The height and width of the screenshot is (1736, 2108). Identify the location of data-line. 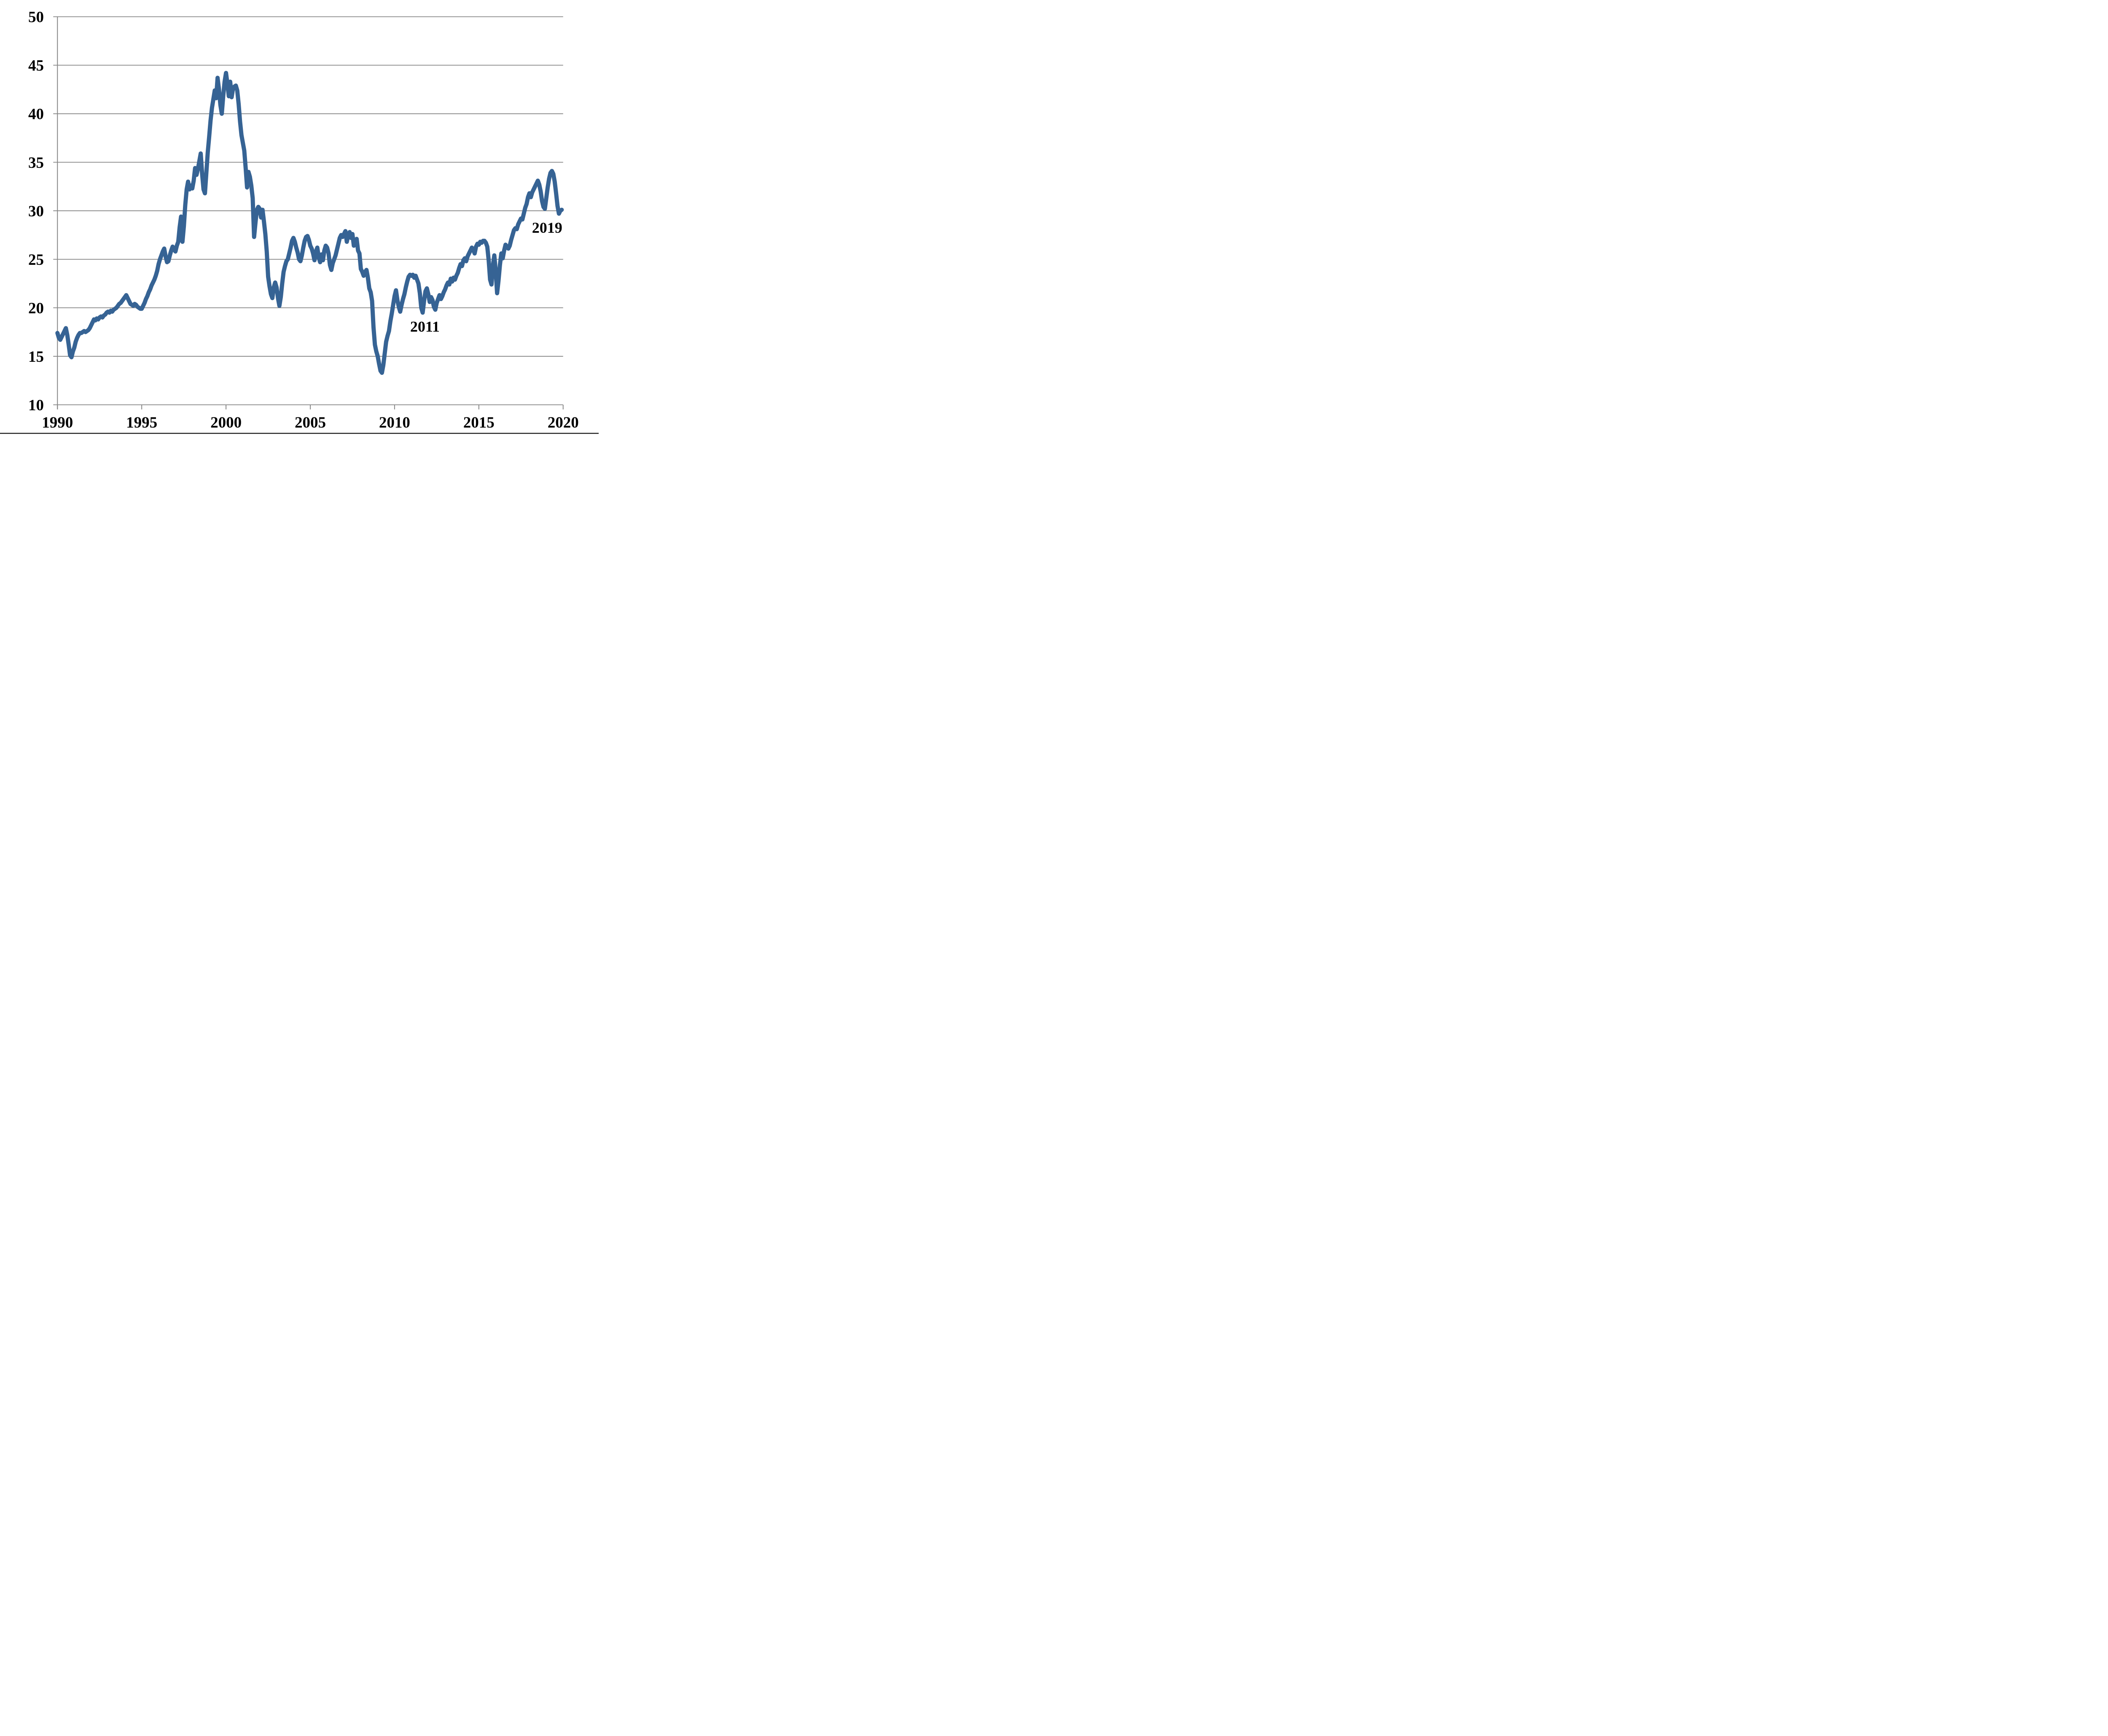
(309, 223).